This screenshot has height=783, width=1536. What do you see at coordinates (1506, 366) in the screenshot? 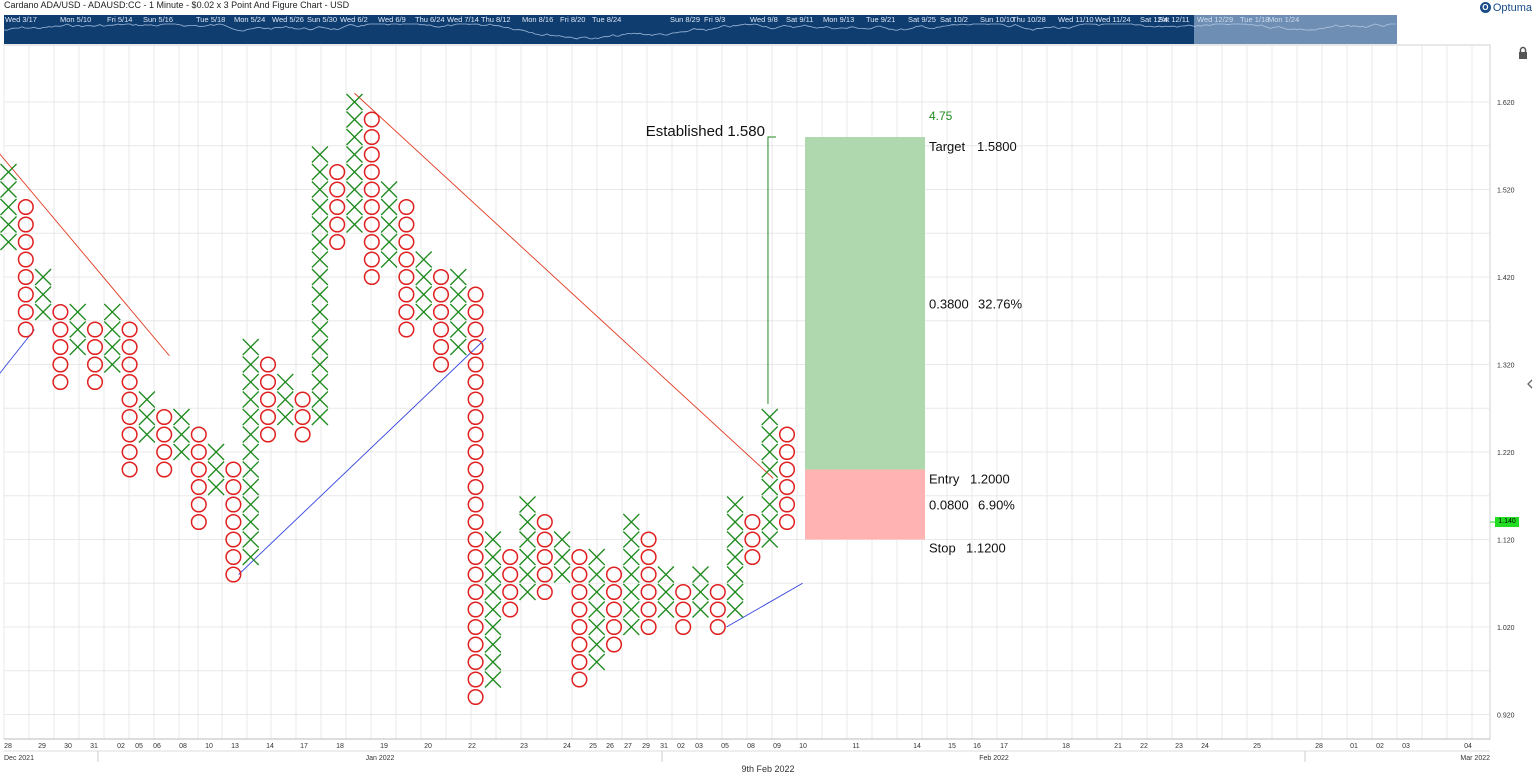
I see `y-tick-label: 1.320` at bounding box center [1506, 366].